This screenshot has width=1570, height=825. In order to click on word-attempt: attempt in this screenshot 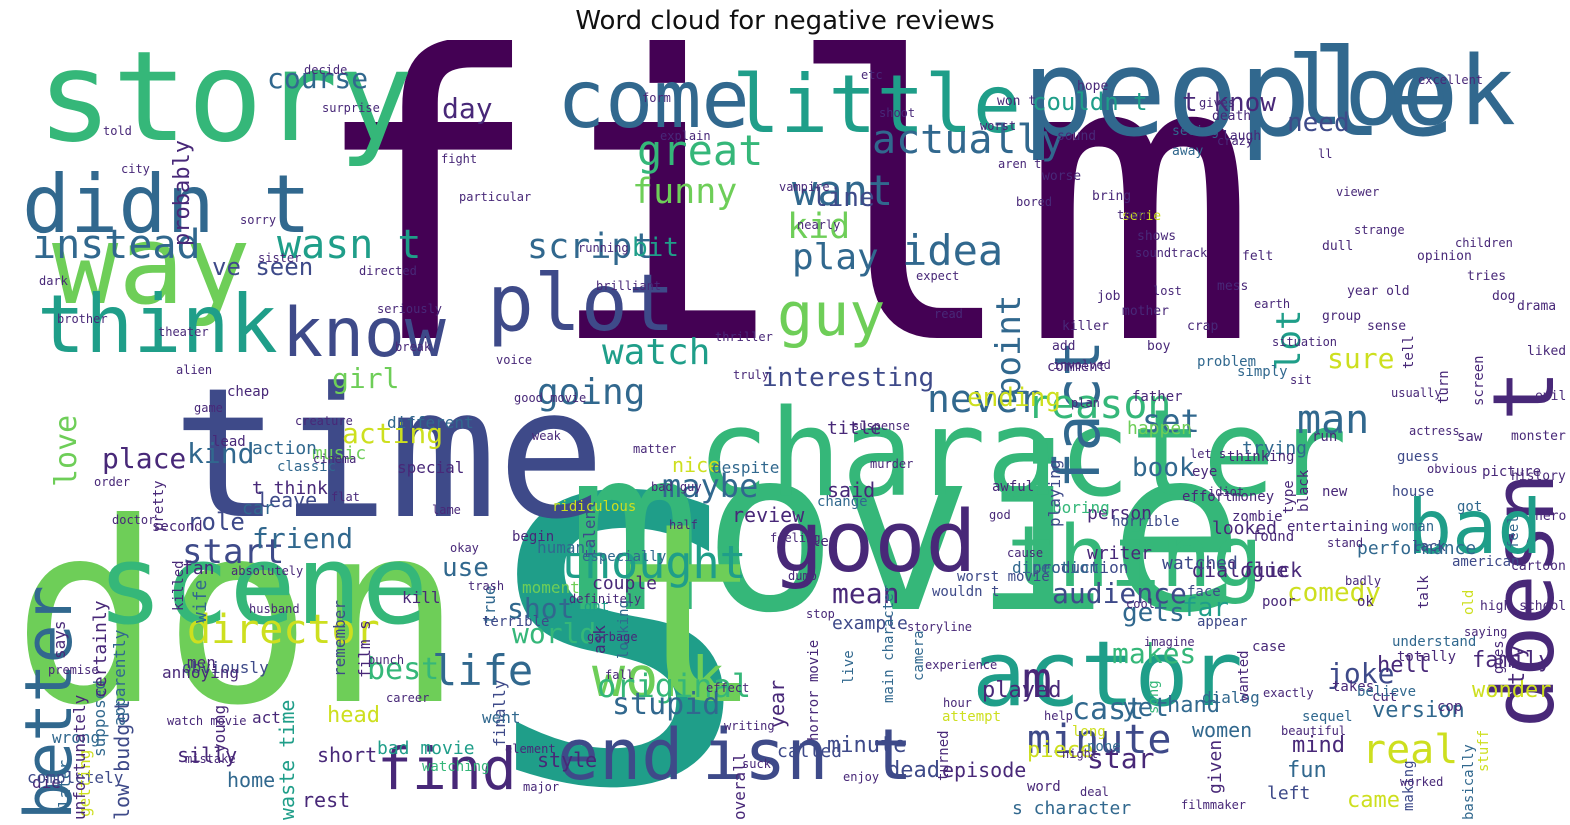, I will do `click(972, 717)`.